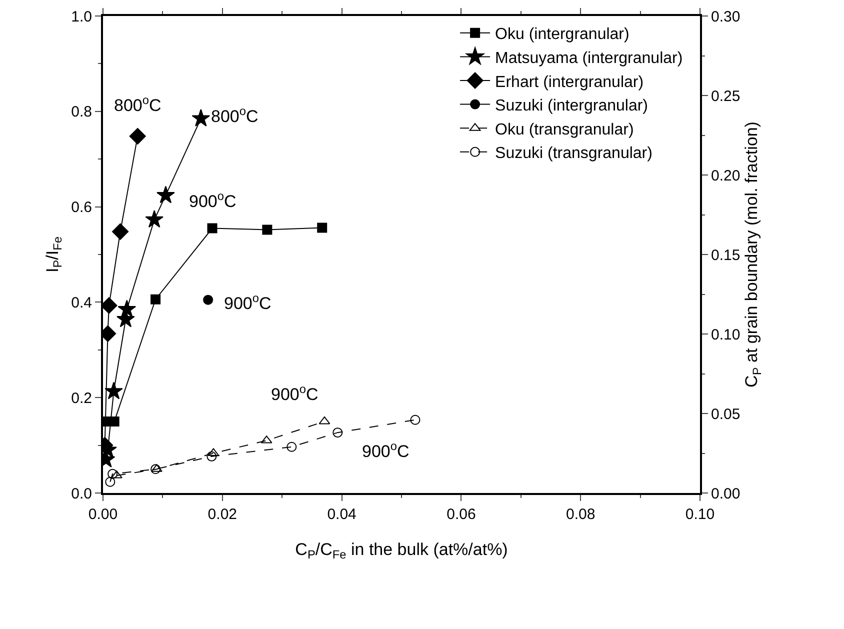  What do you see at coordinates (103, 514) in the screenshot?
I see `x-tick-label: 0.00` at bounding box center [103, 514].